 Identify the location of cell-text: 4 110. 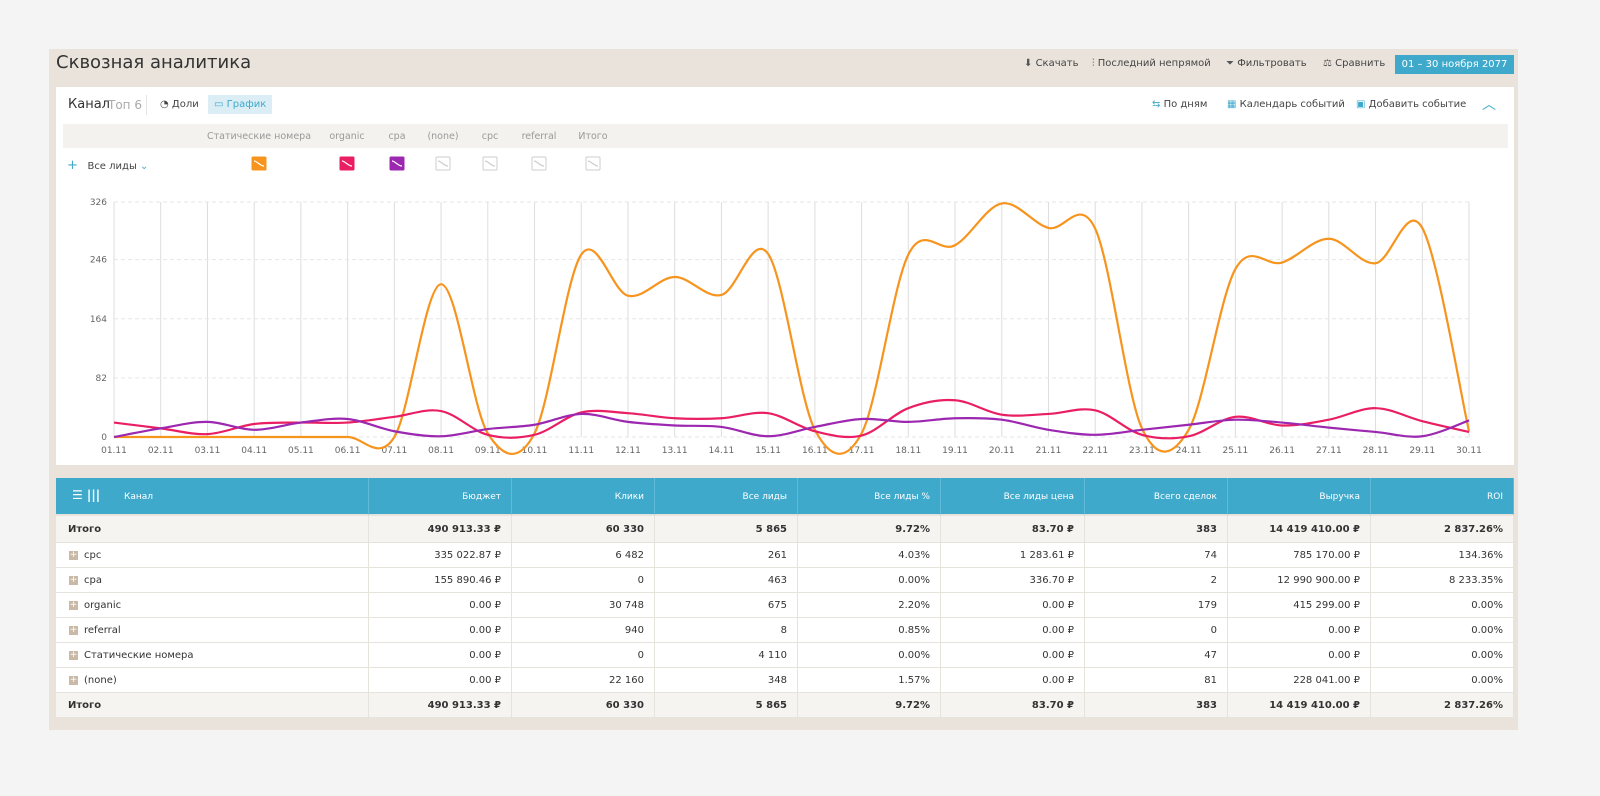
(772, 655).